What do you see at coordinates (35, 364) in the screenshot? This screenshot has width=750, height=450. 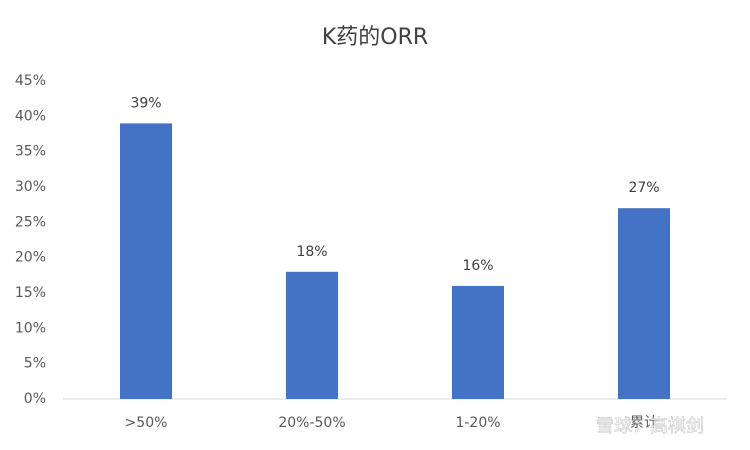 I see `y-tick-label: 5%` at bounding box center [35, 364].